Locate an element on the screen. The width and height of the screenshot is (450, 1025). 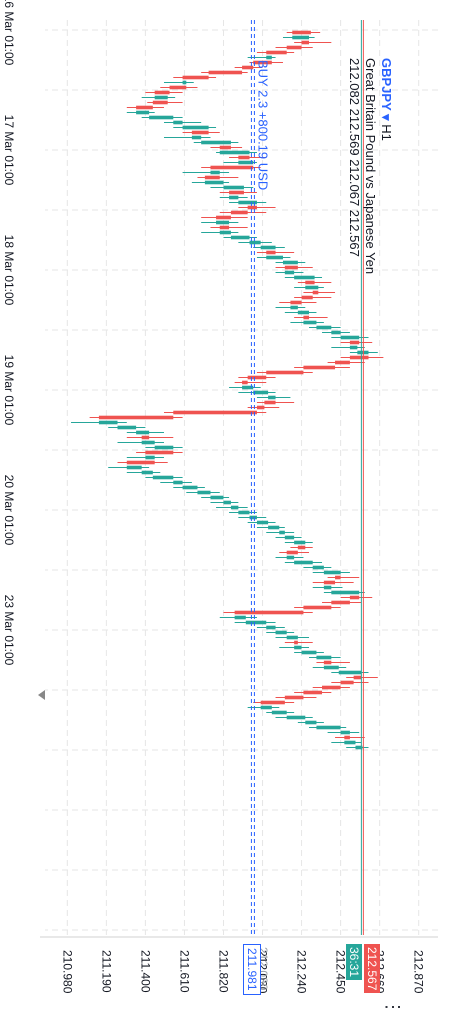
symbol-selector: GBPJPY ▾ is located at coordinates (386, 89).